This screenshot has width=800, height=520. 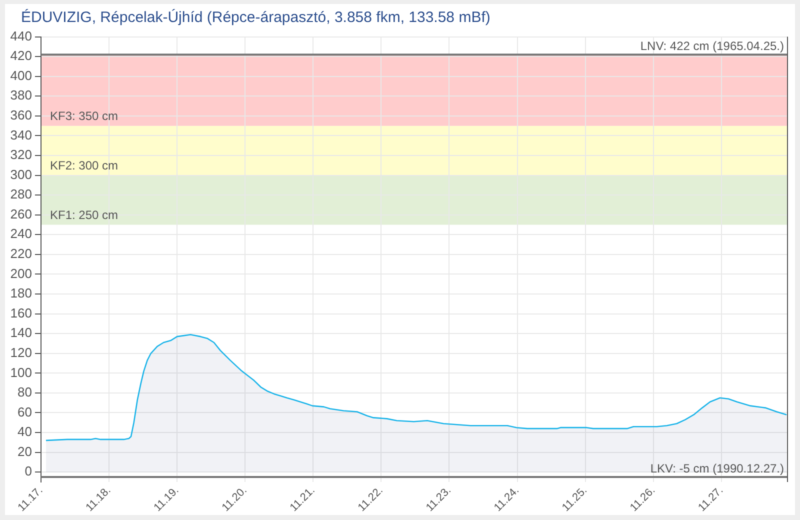 What do you see at coordinates (21, 293) in the screenshot?
I see `y-tick-label: 180` at bounding box center [21, 293].